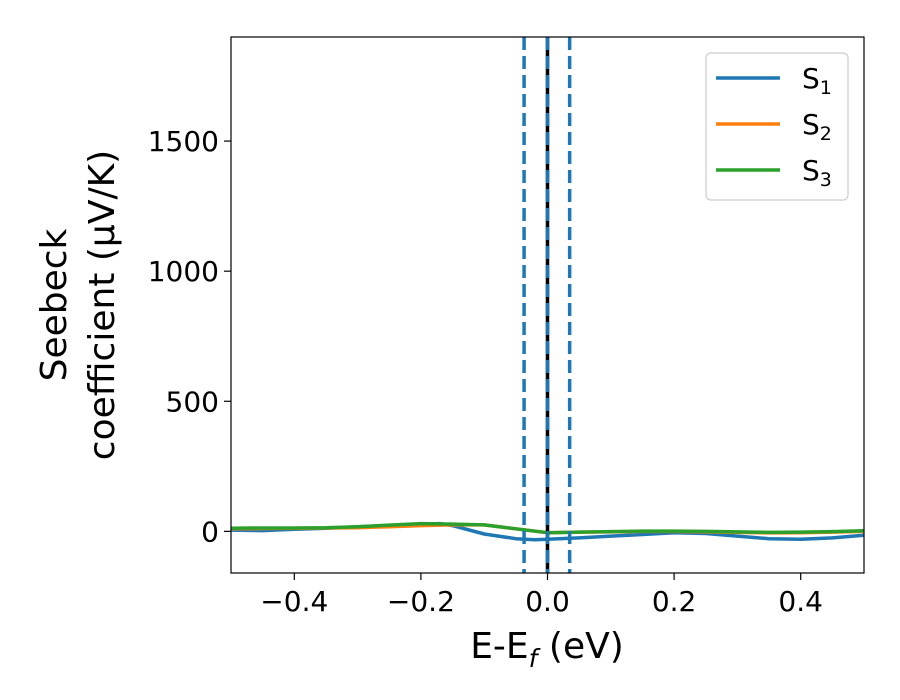  I want to click on x-axis-ticks: −0.4 −0.2 0.0 0.2 0.4, so click(541, 595).